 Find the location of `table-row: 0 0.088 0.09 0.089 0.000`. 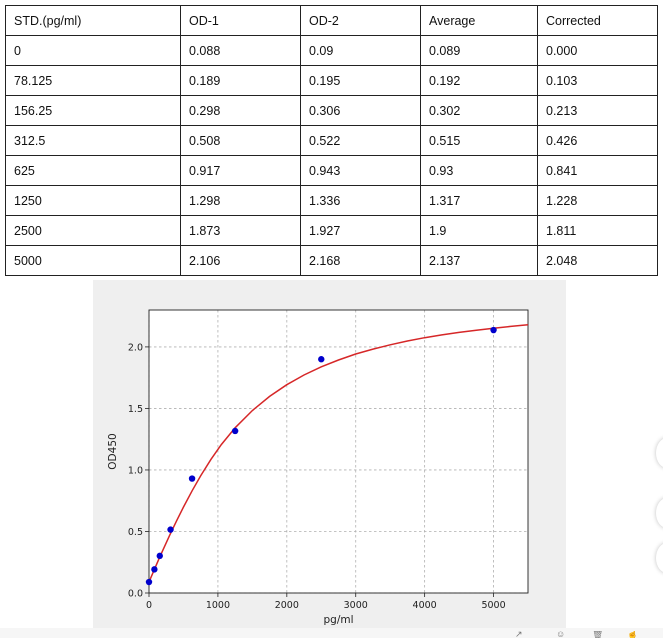

table-row: 0 0.088 0.09 0.089 0.000 is located at coordinates (331, 50).